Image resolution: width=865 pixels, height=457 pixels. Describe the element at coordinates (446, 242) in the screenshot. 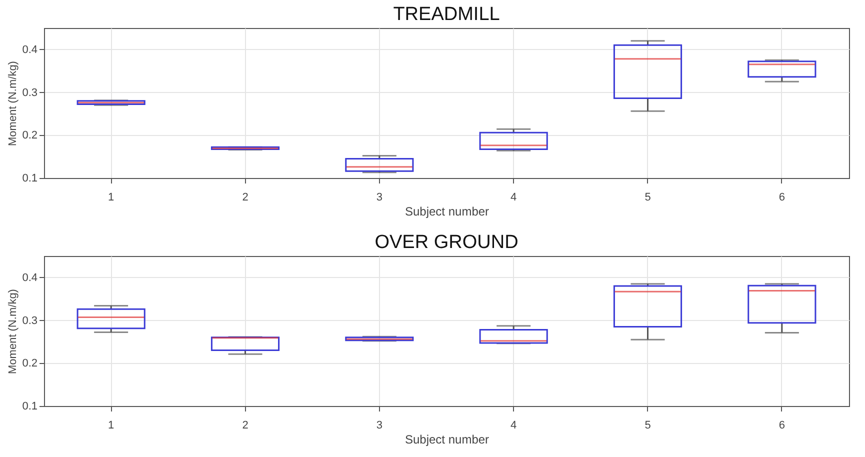

I see `chart-title: OVER GROUND` at that location.